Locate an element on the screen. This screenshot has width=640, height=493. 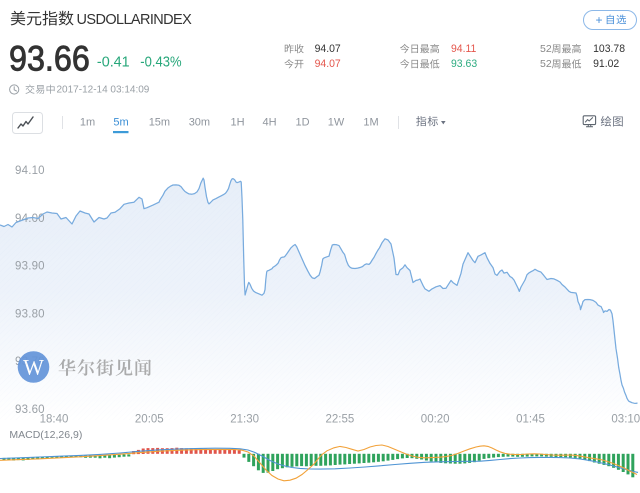
svg-text: 1M is located at coordinates (370, 123).